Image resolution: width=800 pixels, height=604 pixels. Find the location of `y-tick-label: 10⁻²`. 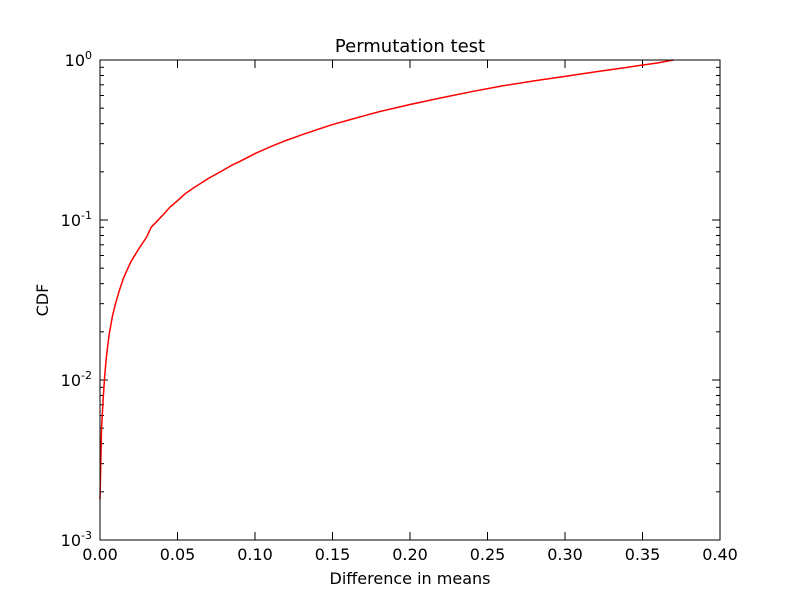

y-tick-label: 10⁻² is located at coordinates (76, 379).